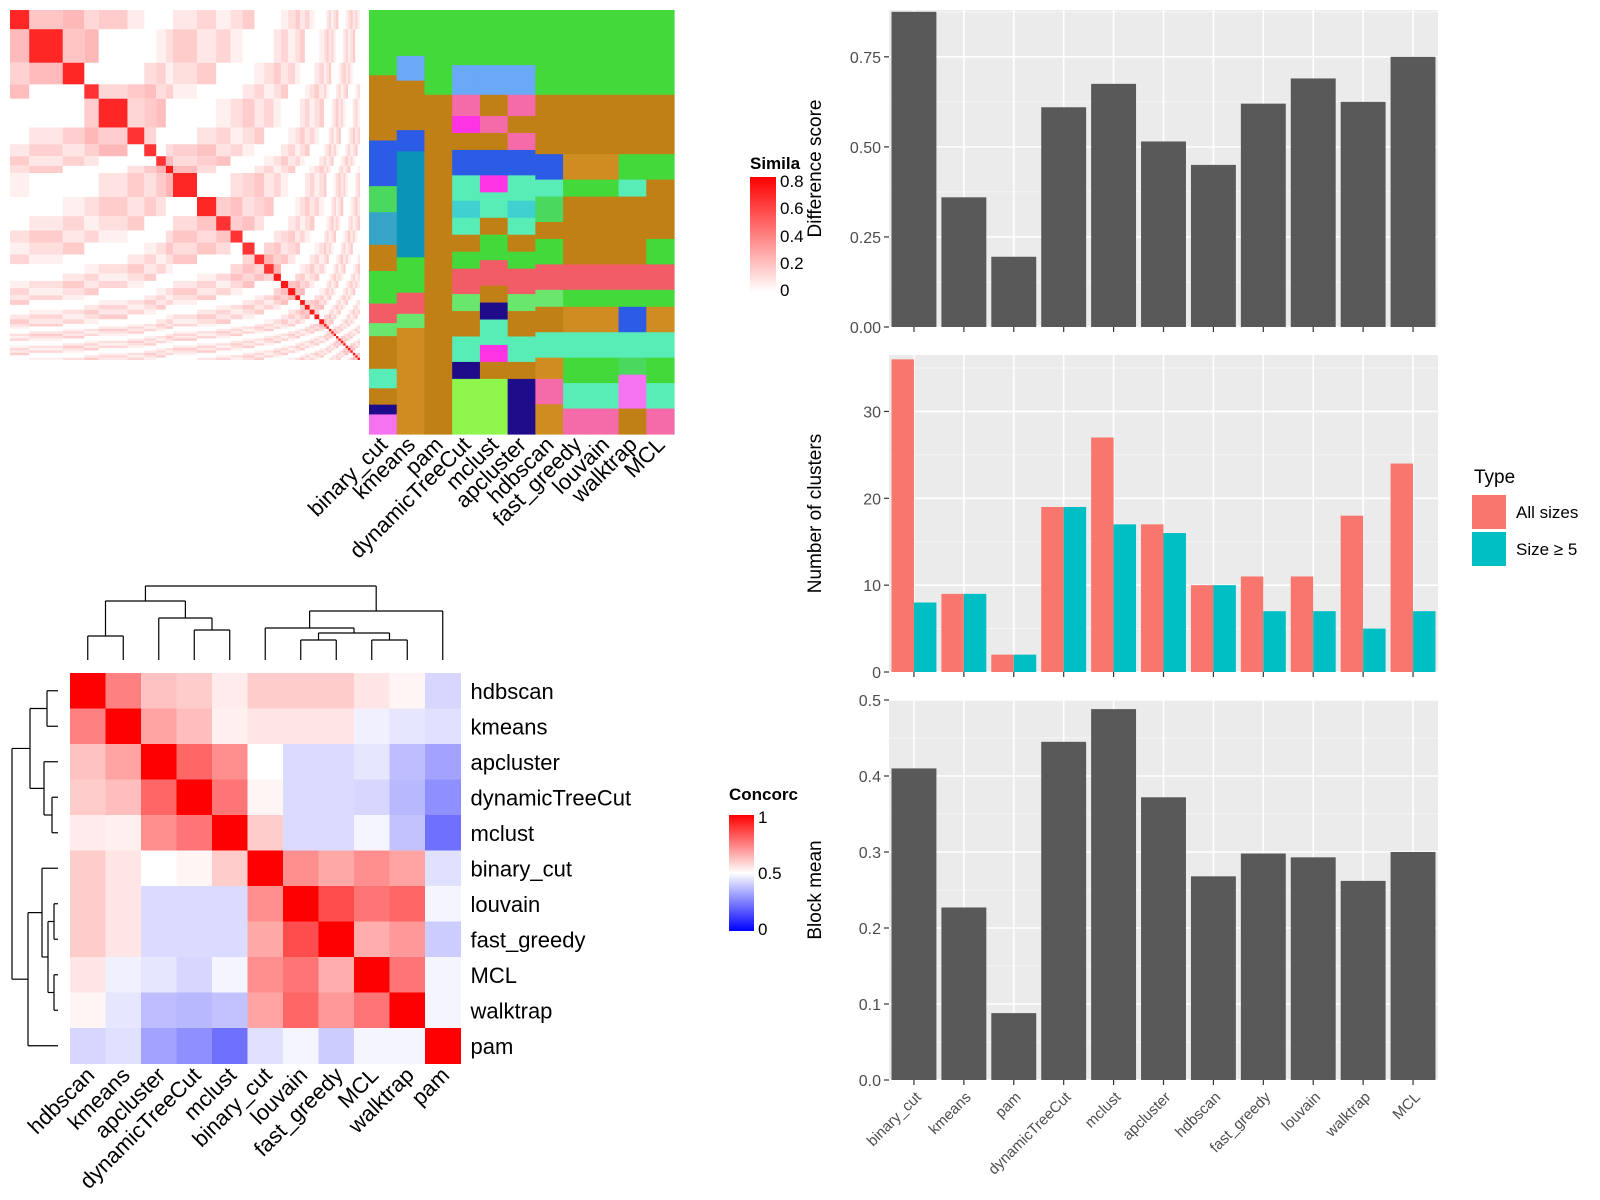 Image resolution: width=1600 pixels, height=1200 pixels. Describe the element at coordinates (865, 148) in the screenshot. I see `y-tick-label: 0.50` at that location.